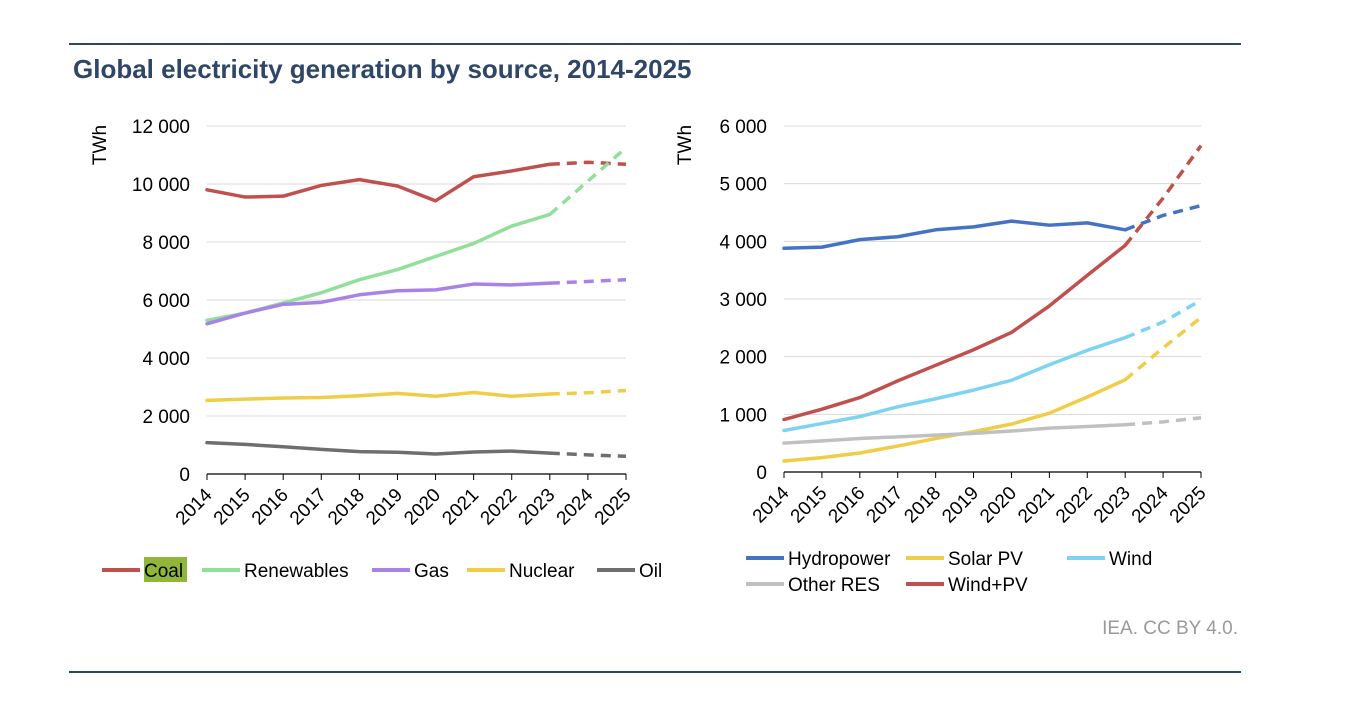 This screenshot has height=706, width=1358. I want to click on chart1-xtick-label: 2017, so click(308, 507).